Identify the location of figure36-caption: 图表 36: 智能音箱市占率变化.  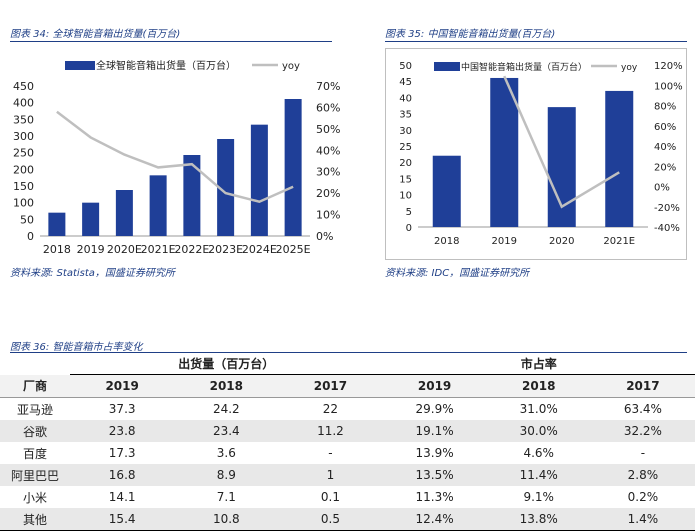
(76, 347).